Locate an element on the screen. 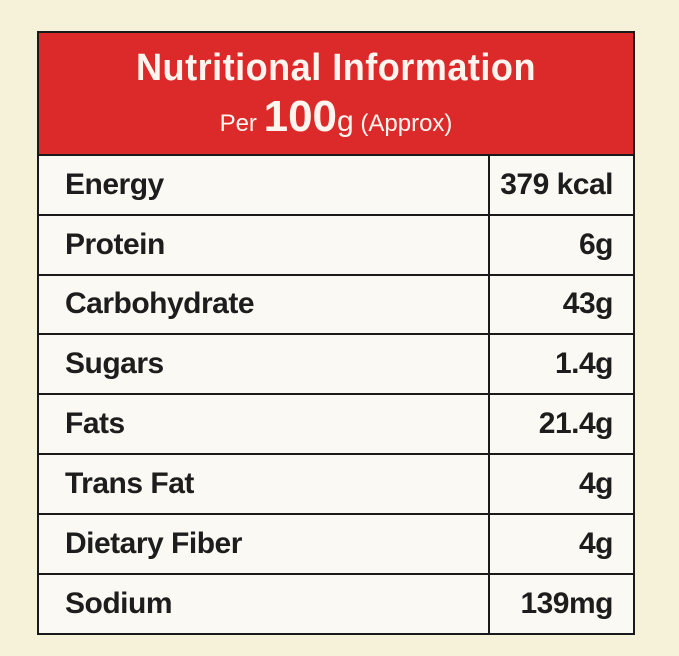 The height and width of the screenshot is (656, 679). nutrient-name: Sodium is located at coordinates (264, 604).